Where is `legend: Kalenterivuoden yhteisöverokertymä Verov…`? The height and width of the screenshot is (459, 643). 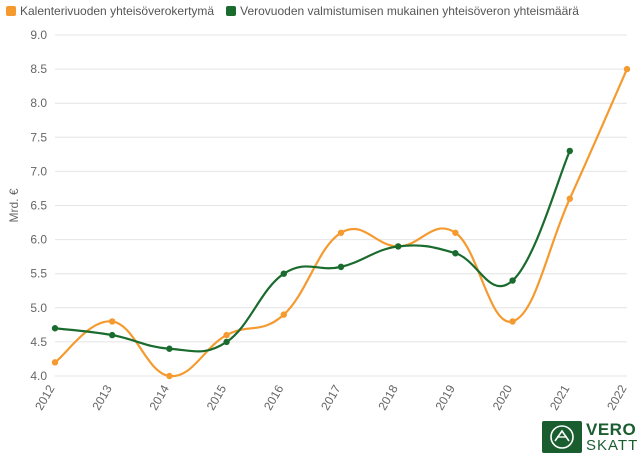 legend: Kalenterivuoden yhteisöverokertymä Verov… is located at coordinates (292, 11).